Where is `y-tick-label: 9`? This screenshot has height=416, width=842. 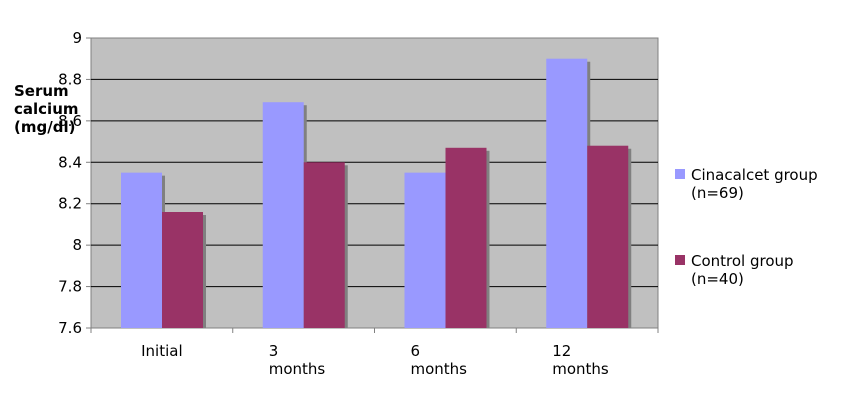 y-tick-label: 9 is located at coordinates (77, 38).